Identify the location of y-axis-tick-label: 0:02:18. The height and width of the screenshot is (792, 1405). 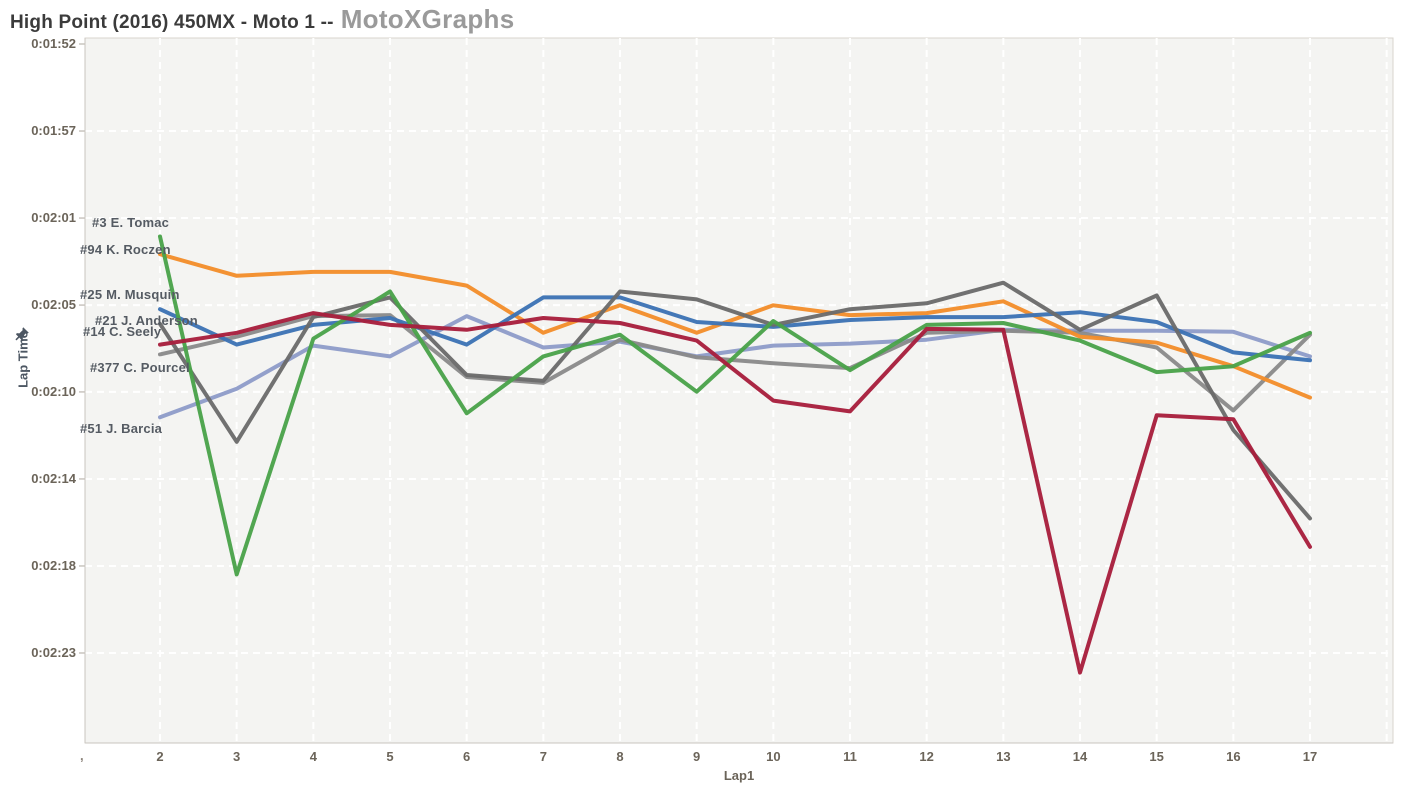
(53, 565).